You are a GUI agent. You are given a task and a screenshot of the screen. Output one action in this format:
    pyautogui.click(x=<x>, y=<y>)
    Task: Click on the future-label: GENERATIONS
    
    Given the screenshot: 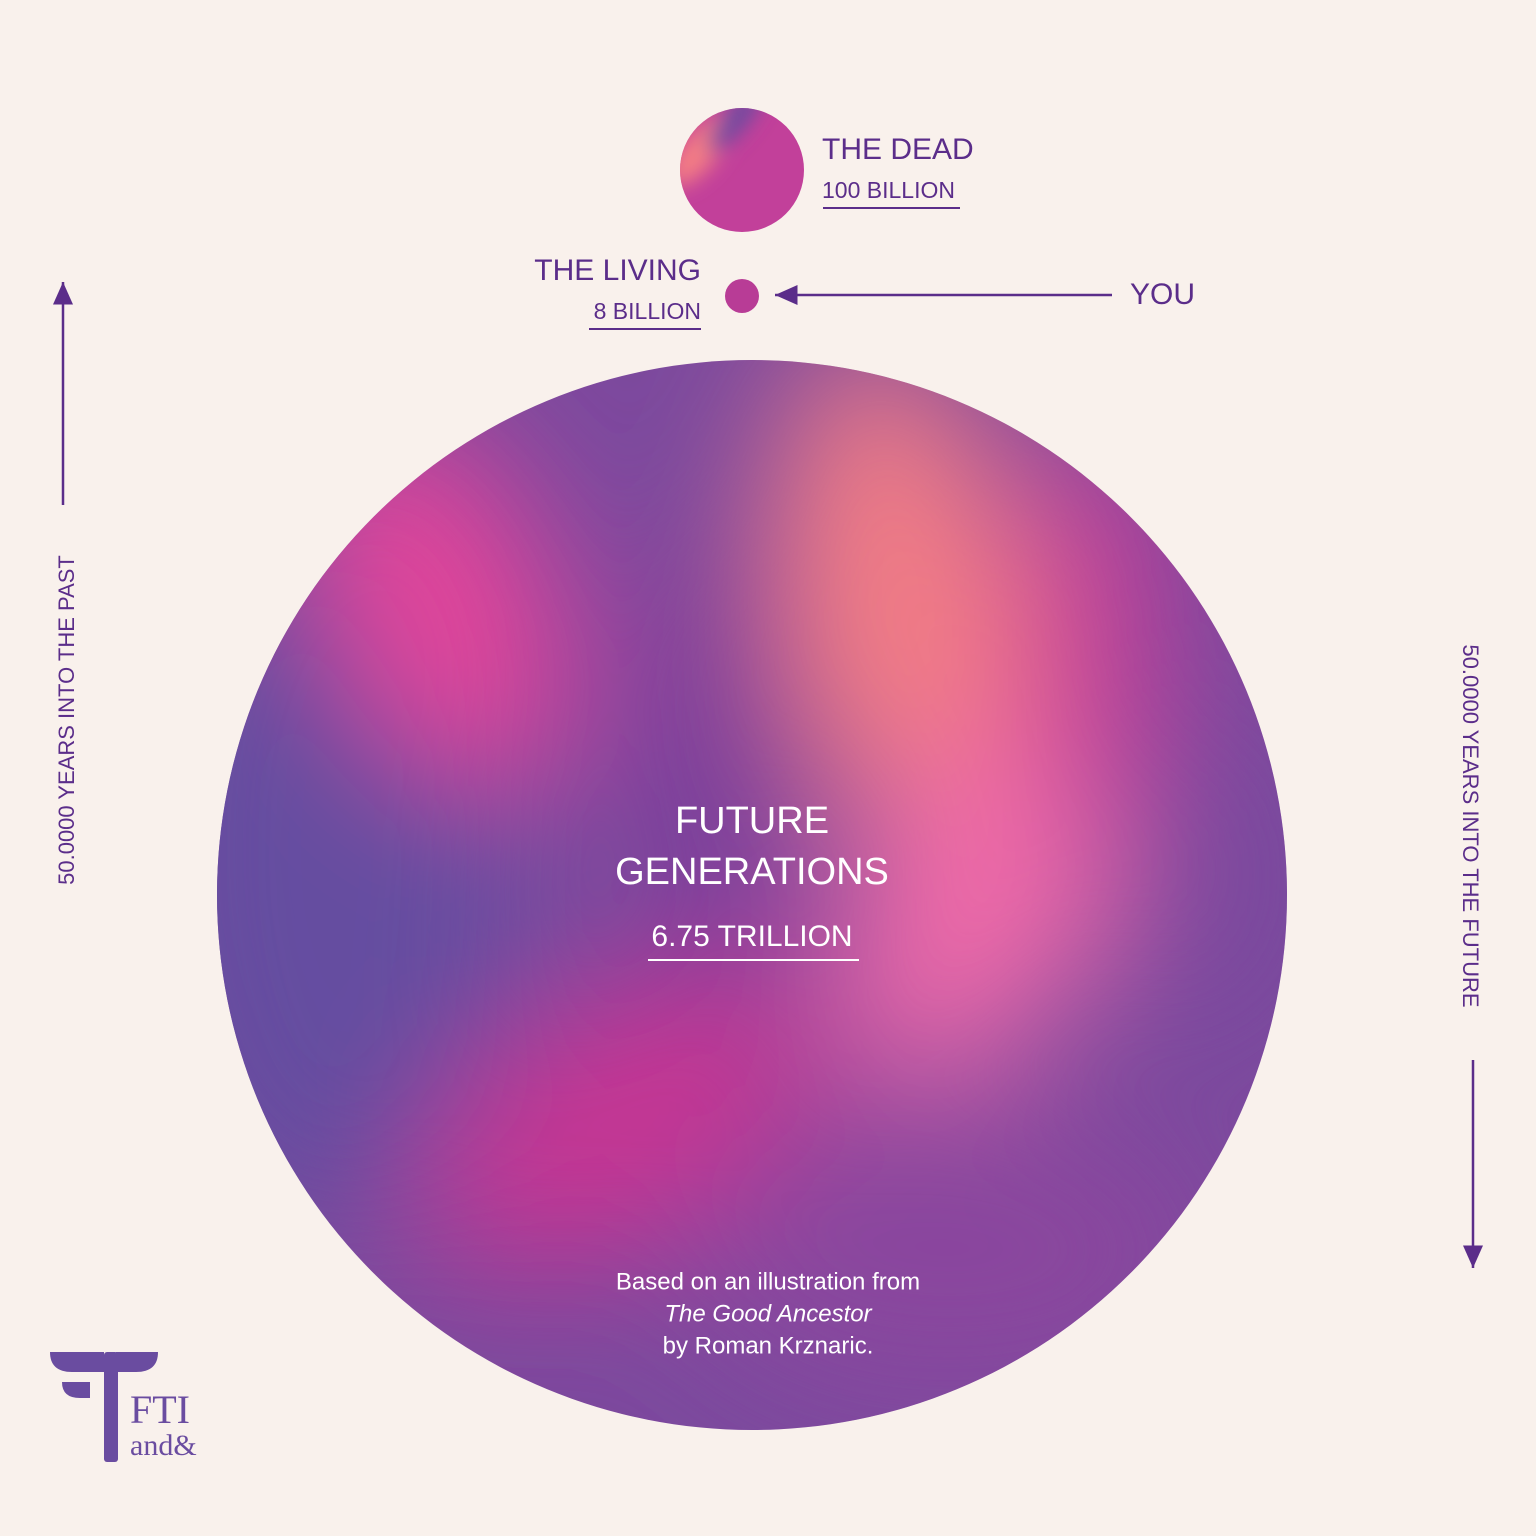 What is the action you would take?
    pyautogui.click(x=752, y=872)
    